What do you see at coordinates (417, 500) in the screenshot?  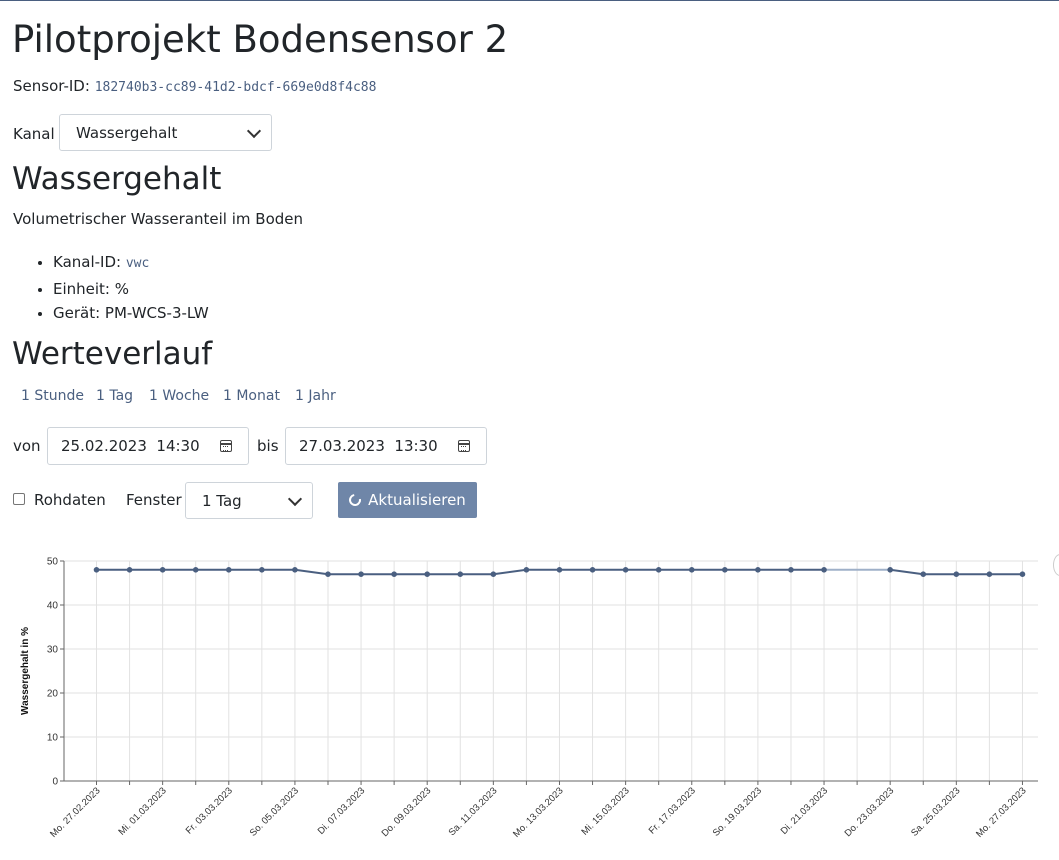 I see `refresh-button-label: Aktualisieren` at bounding box center [417, 500].